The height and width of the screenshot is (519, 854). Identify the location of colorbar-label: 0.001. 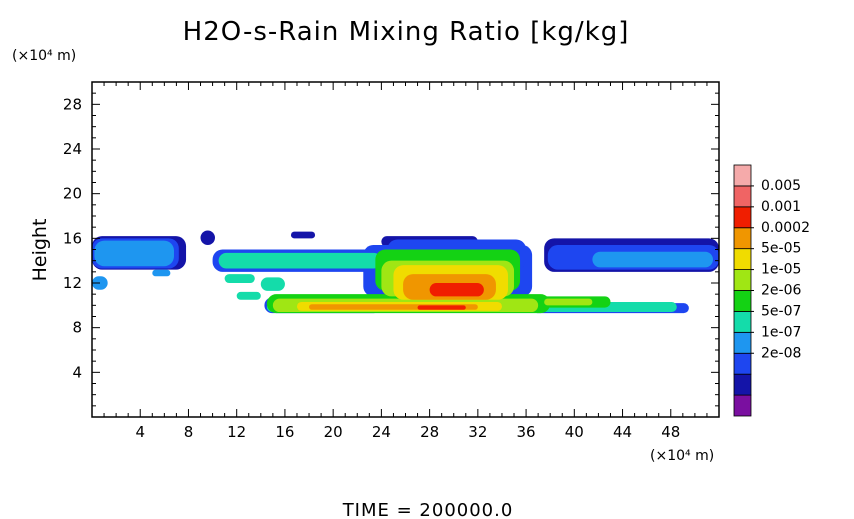
(781, 207).